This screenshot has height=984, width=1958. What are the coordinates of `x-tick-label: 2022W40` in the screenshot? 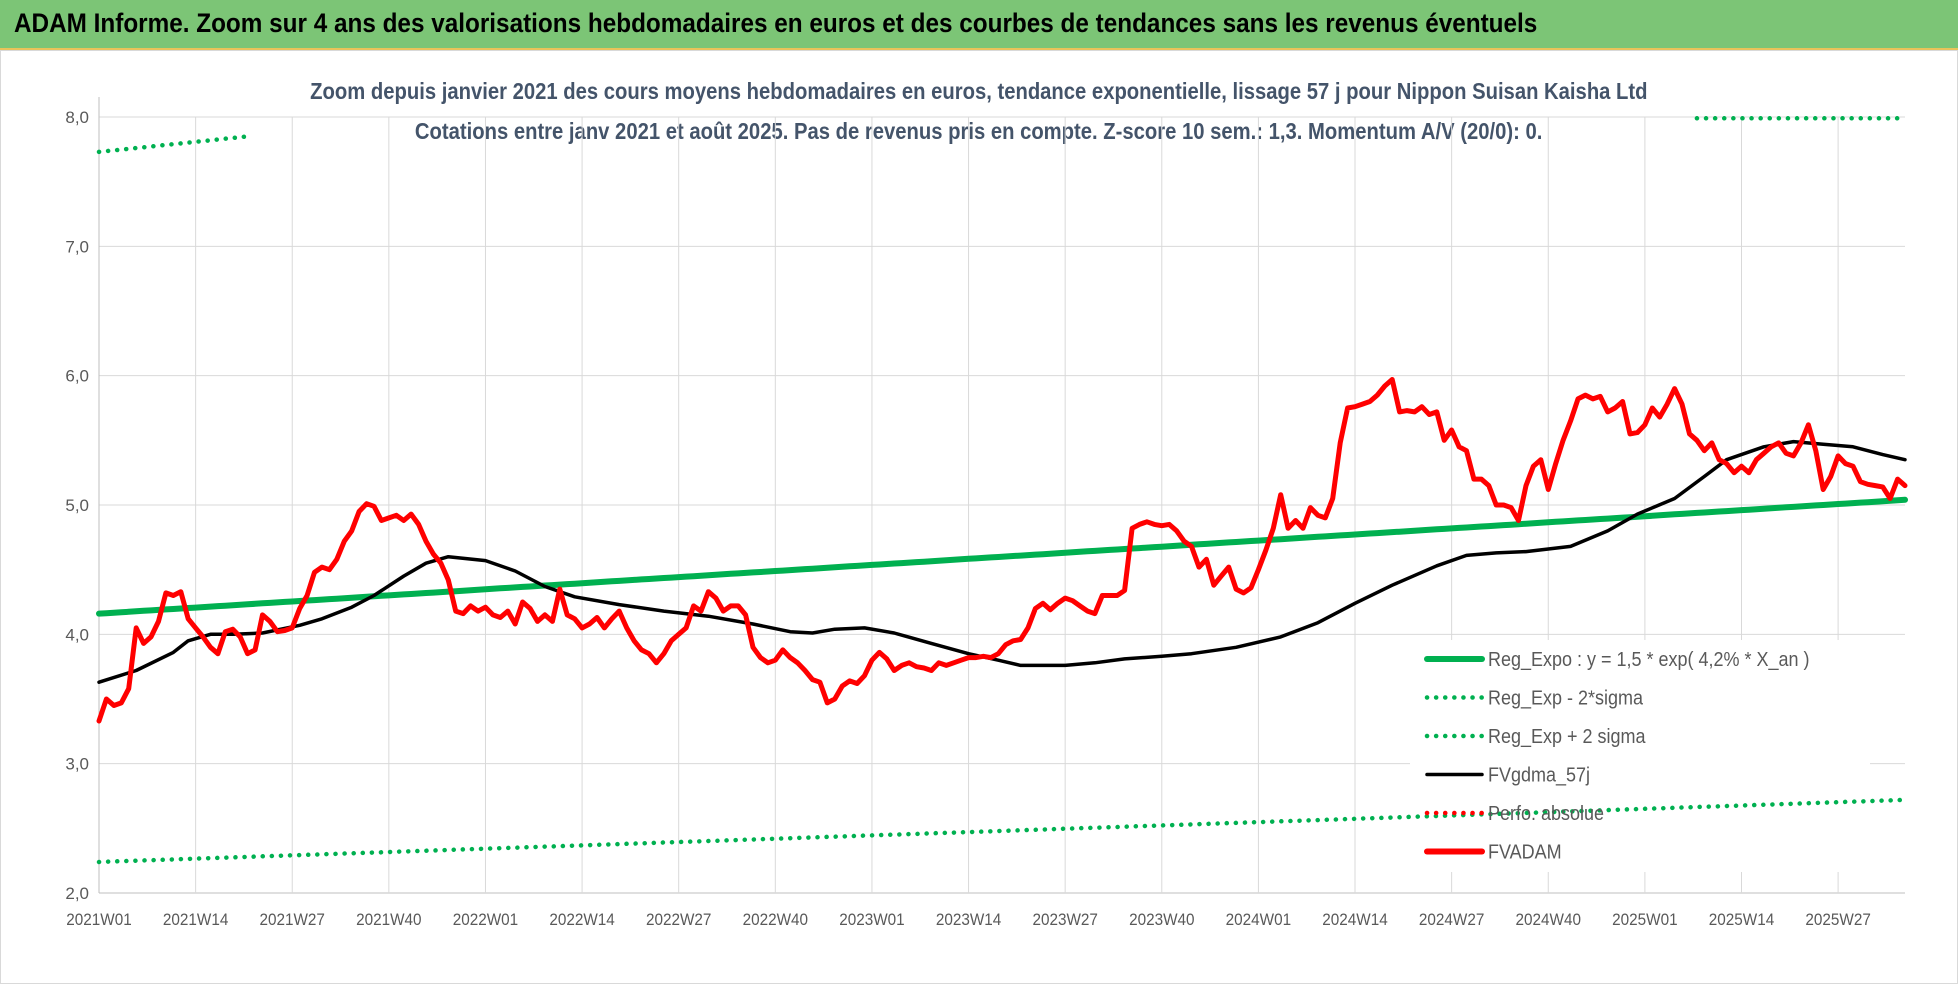 It's located at (775, 919).